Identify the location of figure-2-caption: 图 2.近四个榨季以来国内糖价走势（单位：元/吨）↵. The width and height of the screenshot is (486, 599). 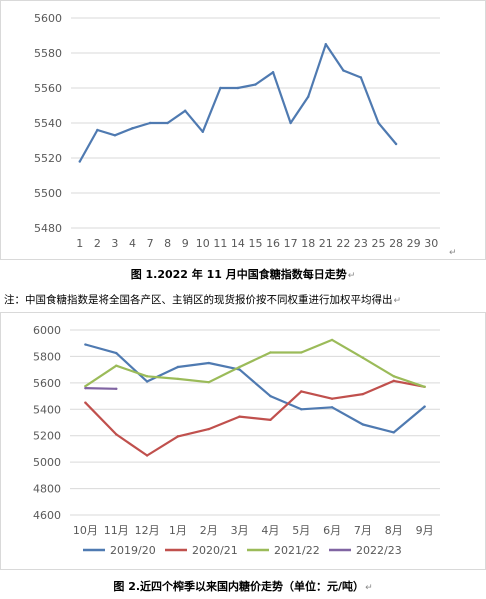
(243, 586).